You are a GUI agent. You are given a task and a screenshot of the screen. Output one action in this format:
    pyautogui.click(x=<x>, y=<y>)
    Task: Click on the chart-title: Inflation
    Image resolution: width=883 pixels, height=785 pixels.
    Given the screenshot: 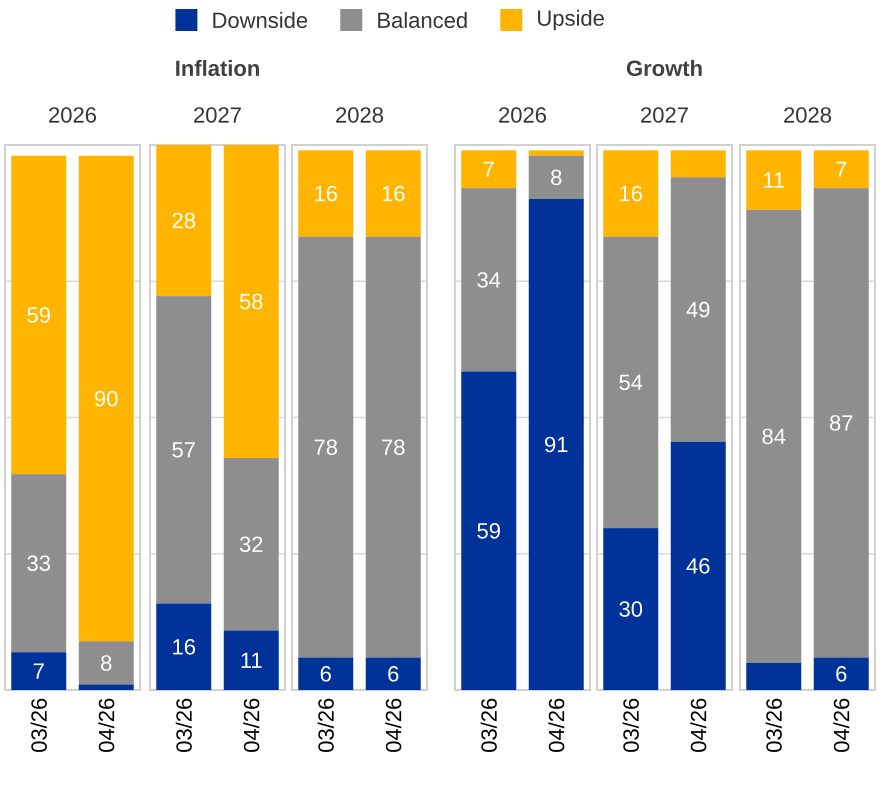 What is the action you would take?
    pyautogui.click(x=217, y=68)
    